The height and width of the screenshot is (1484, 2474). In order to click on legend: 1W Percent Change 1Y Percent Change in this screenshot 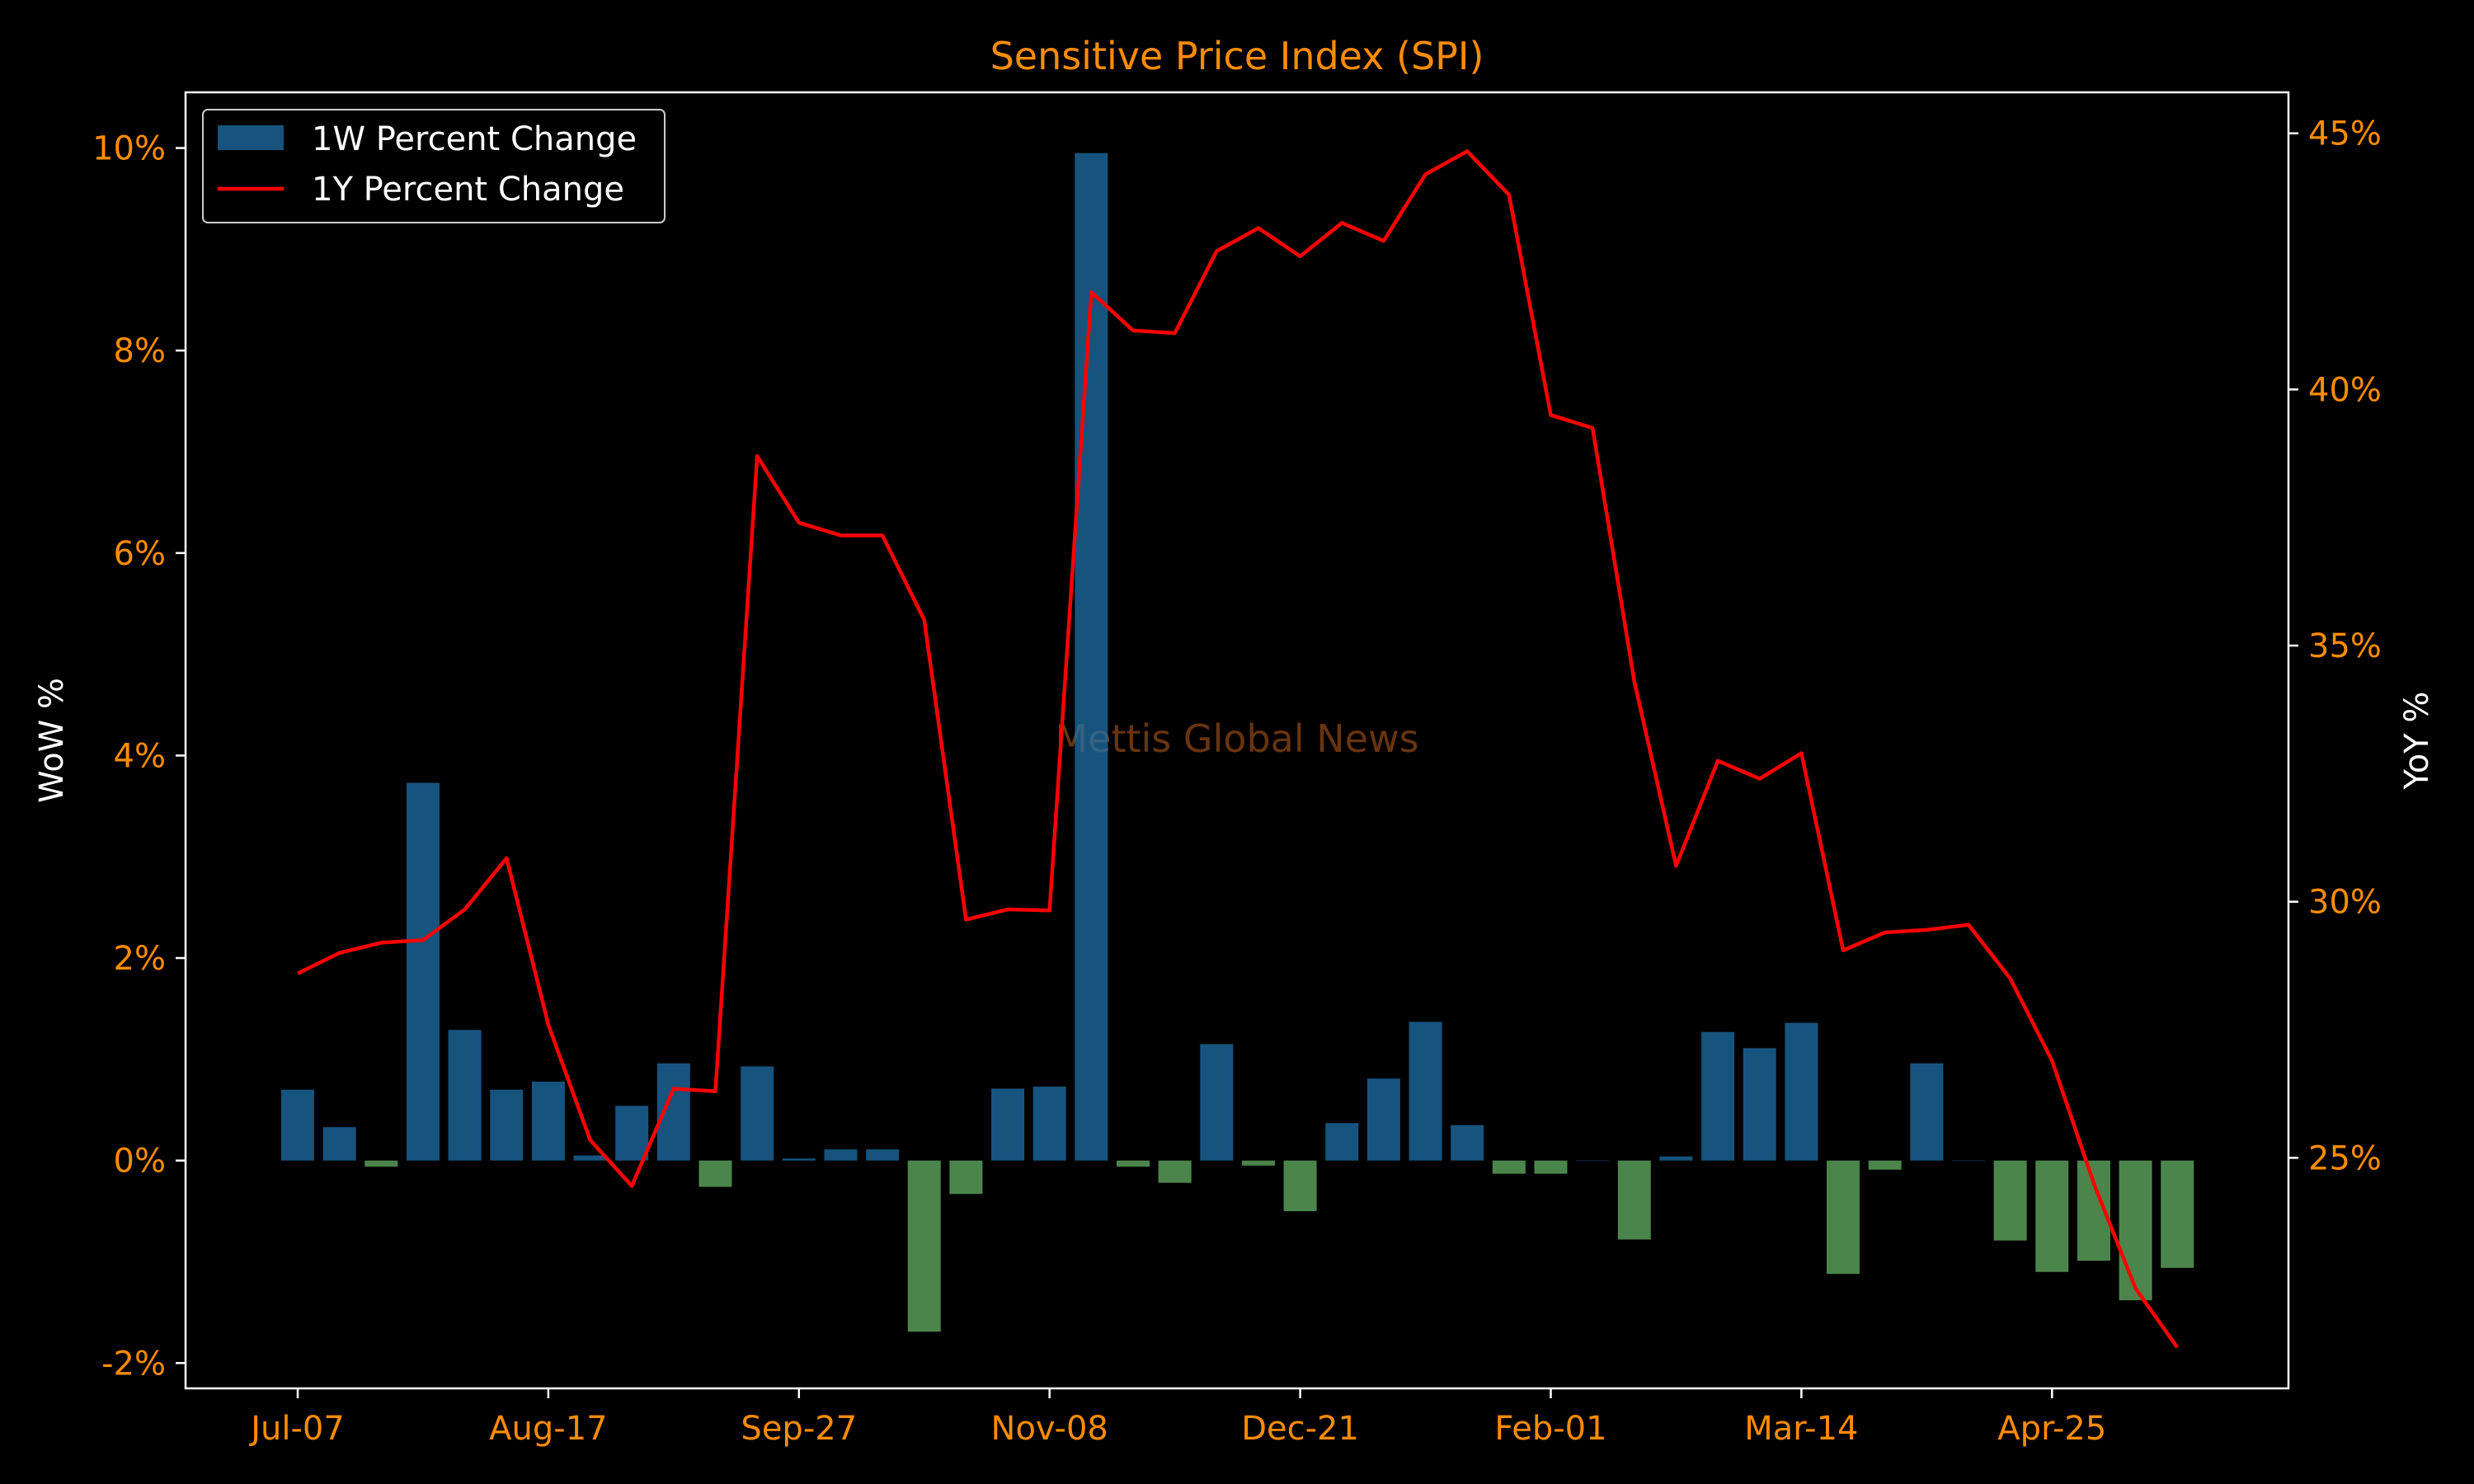, I will do `click(434, 166)`.